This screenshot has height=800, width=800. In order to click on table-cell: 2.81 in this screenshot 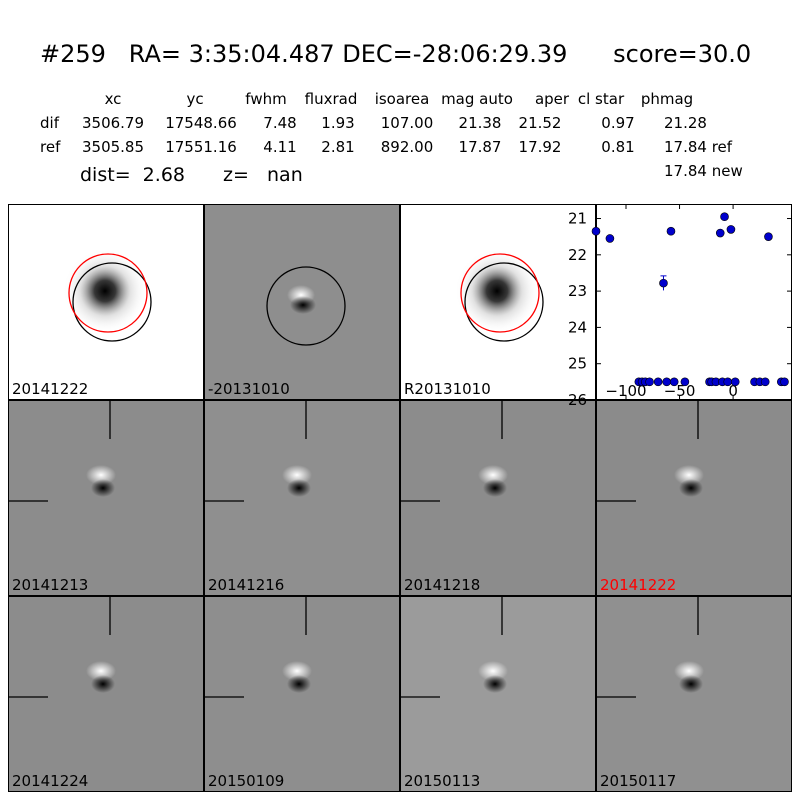, I will do `click(338, 147)`.